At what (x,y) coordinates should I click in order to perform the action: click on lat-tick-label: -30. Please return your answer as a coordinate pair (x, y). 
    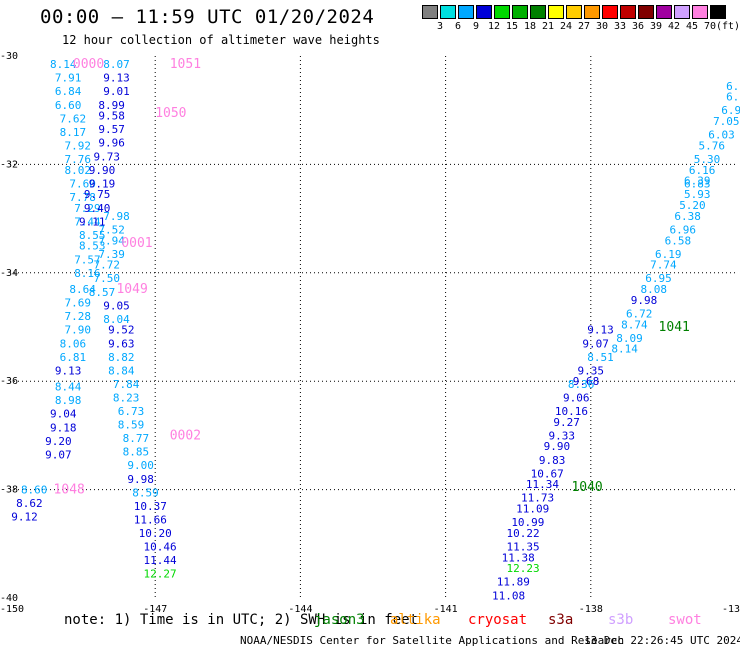
    Looking at the image, I should click on (9, 56).